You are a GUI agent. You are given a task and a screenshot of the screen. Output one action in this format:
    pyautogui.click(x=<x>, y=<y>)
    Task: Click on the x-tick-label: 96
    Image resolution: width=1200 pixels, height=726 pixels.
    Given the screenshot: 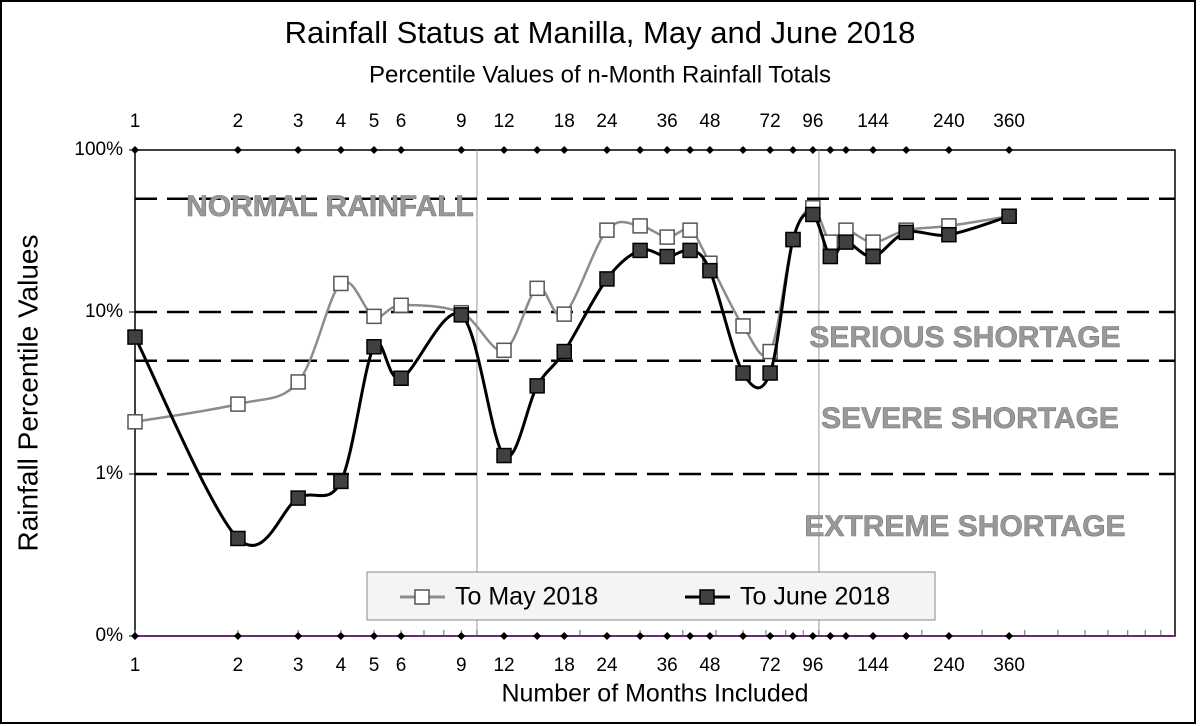 What is the action you would take?
    pyautogui.click(x=812, y=665)
    